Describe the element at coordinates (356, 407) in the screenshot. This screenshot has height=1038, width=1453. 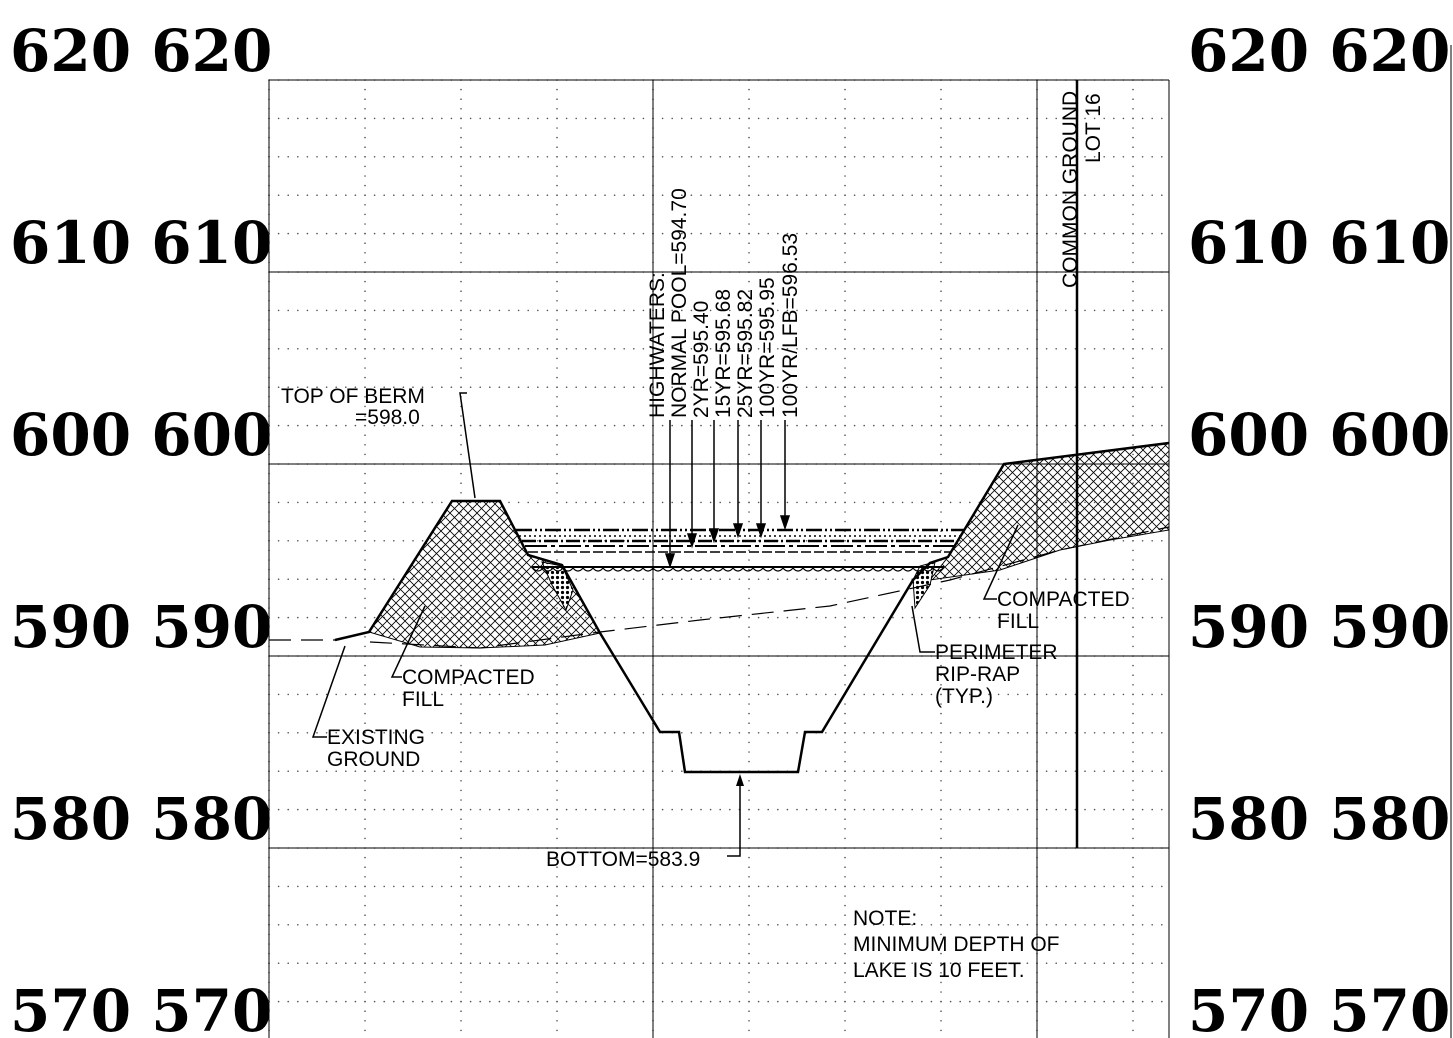
I see `top-of-berm-label: TOP OF BERM =598.0` at that location.